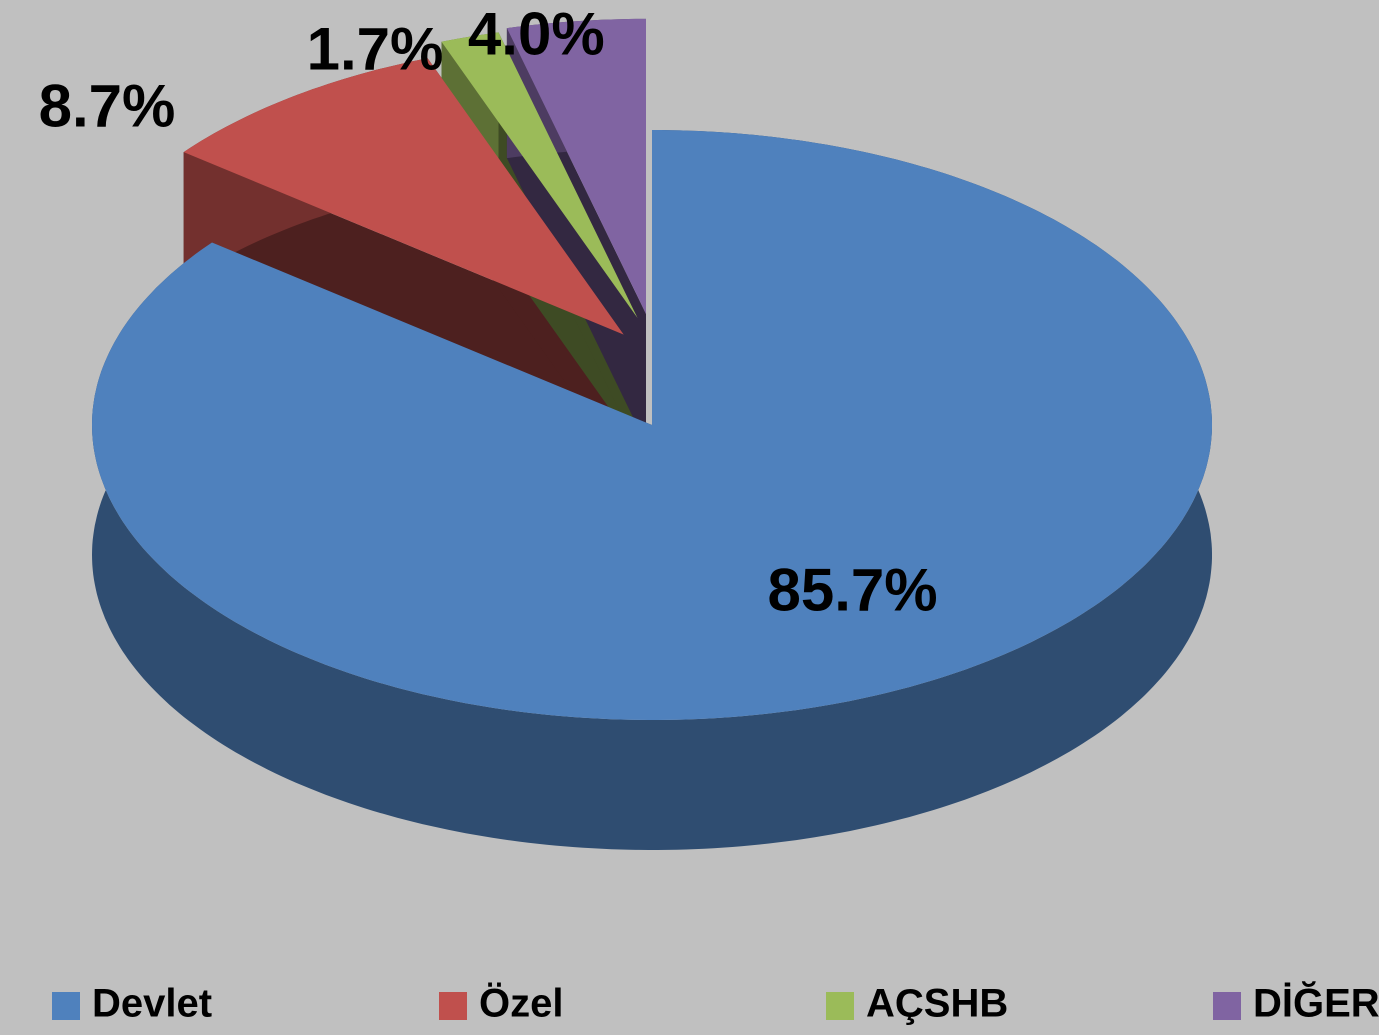 This screenshot has height=1035, width=1379. What do you see at coordinates (521, 1003) in the screenshot?
I see `legend-label: Özel` at bounding box center [521, 1003].